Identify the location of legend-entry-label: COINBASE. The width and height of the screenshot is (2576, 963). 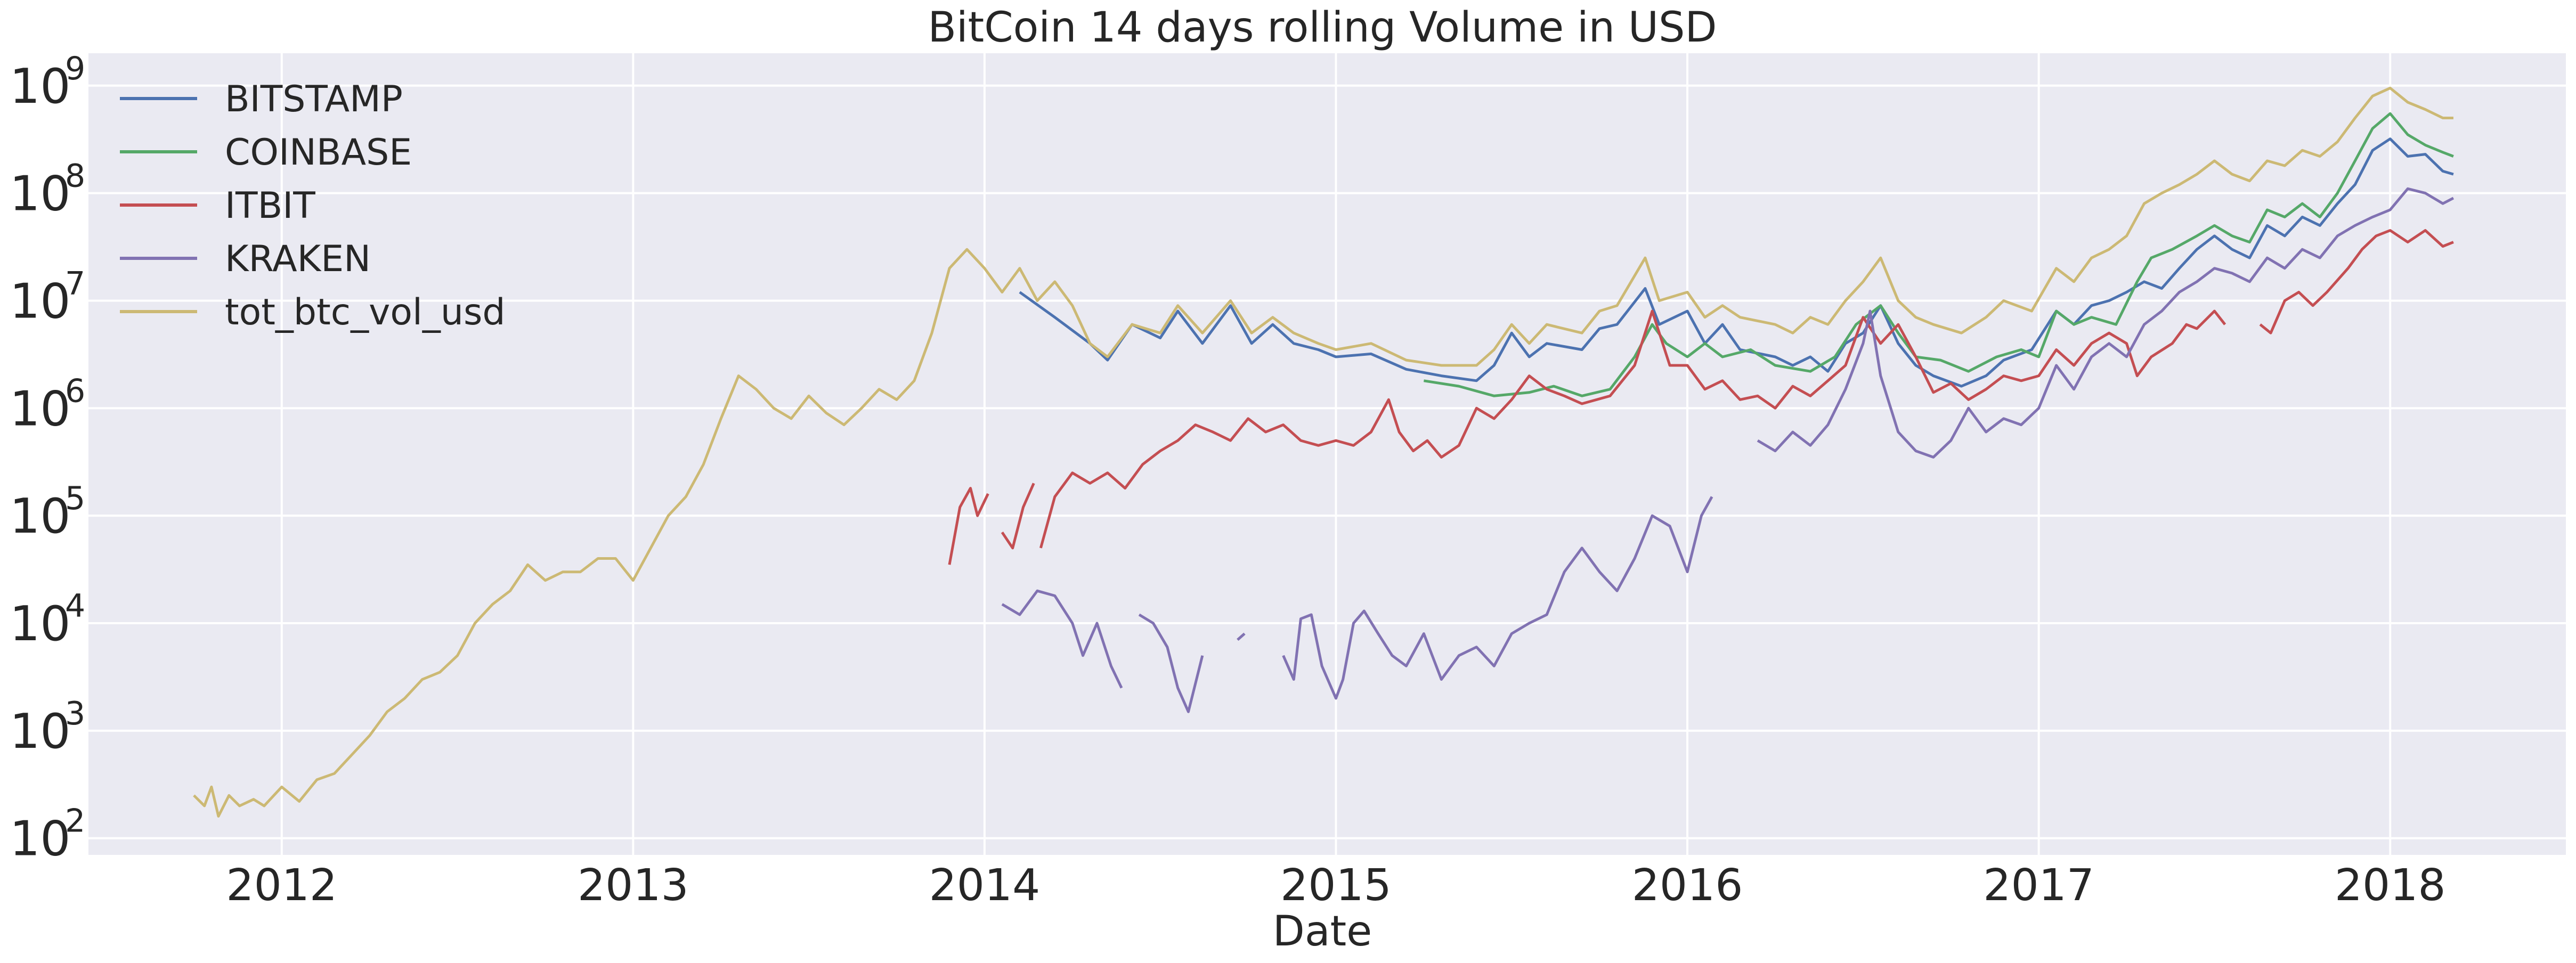
(318, 153).